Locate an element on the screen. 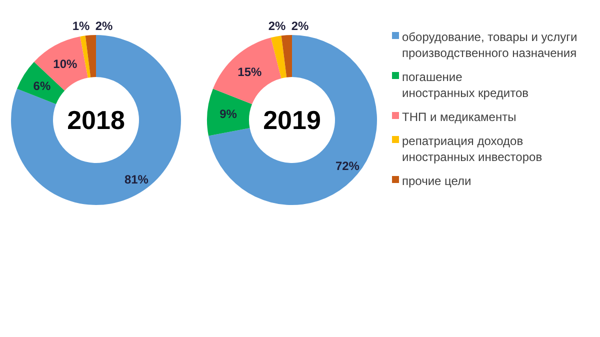 The width and height of the screenshot is (600, 337). legend-label: оборудование, товары и услуги производственного назначения is located at coordinates (490, 45).